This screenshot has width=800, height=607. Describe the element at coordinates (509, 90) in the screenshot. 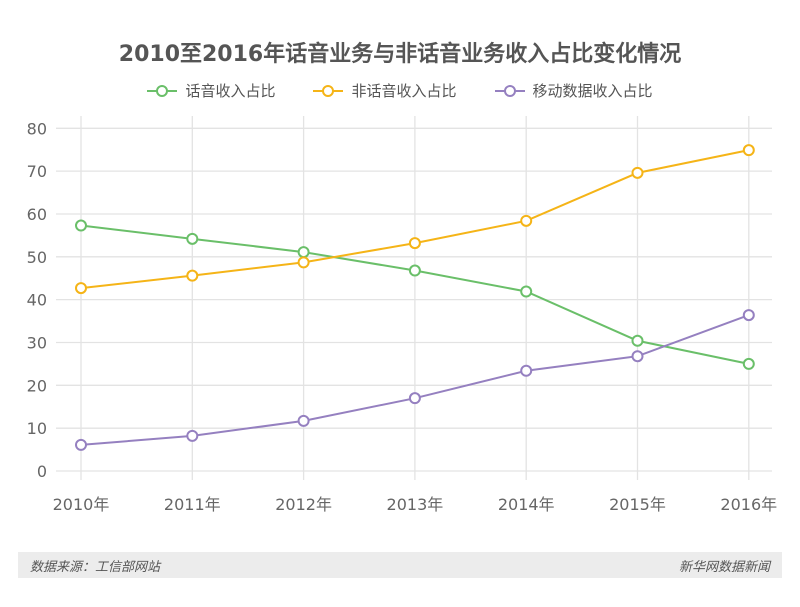

I see `legend-marker-mobile-data` at that location.